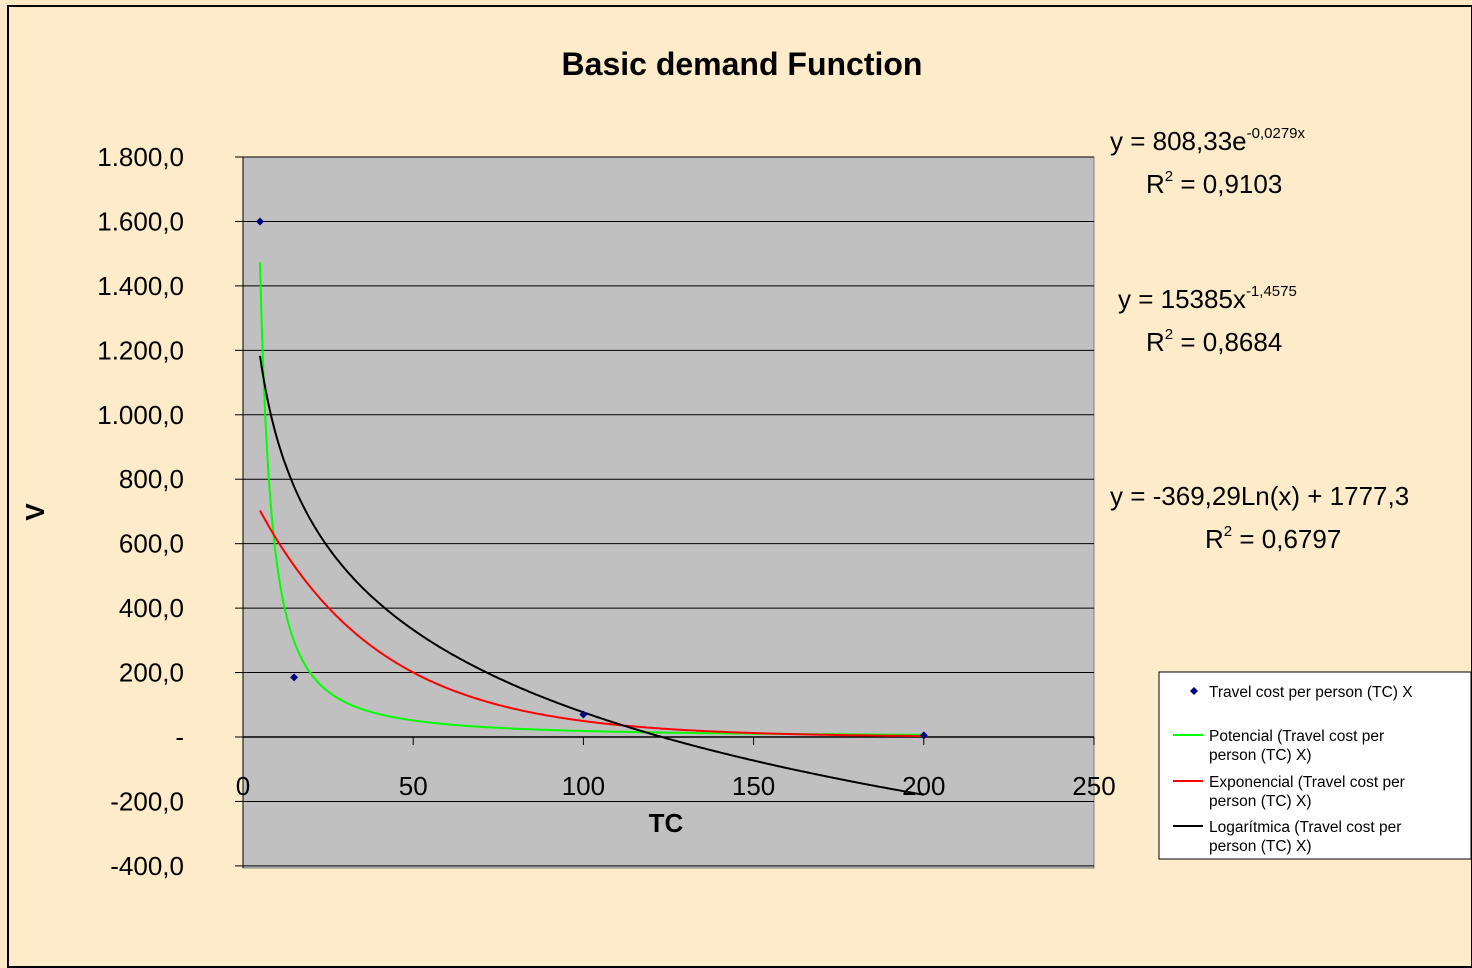 This screenshot has height=968, width=1472. What do you see at coordinates (666, 823) in the screenshot?
I see `x-axis-label: TC` at bounding box center [666, 823].